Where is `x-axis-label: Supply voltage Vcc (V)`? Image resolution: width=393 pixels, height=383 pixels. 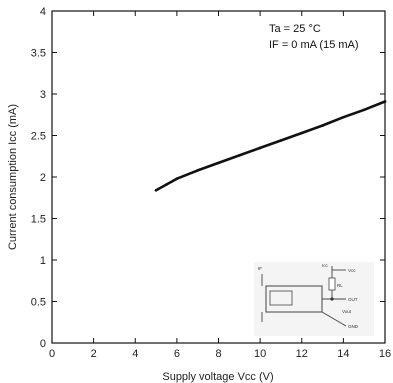
x-axis-label: Supply voltage Vcc (V) is located at coordinates (217, 377).